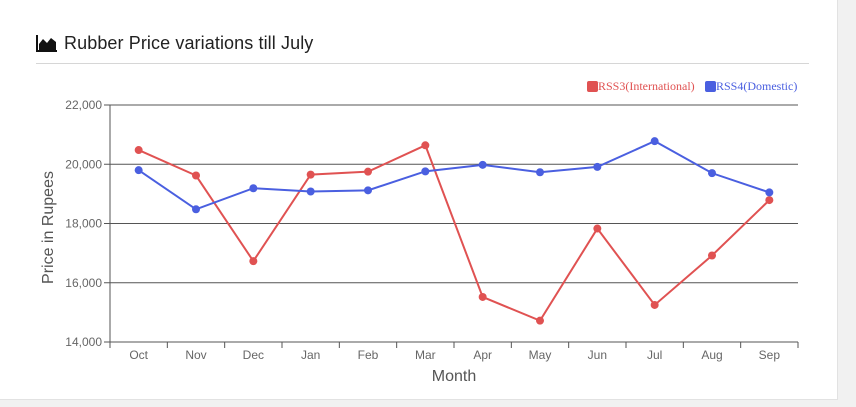 The width and height of the screenshot is (856, 407). What do you see at coordinates (48, 227) in the screenshot?
I see `y-axis-title: Price in Rupees` at bounding box center [48, 227].